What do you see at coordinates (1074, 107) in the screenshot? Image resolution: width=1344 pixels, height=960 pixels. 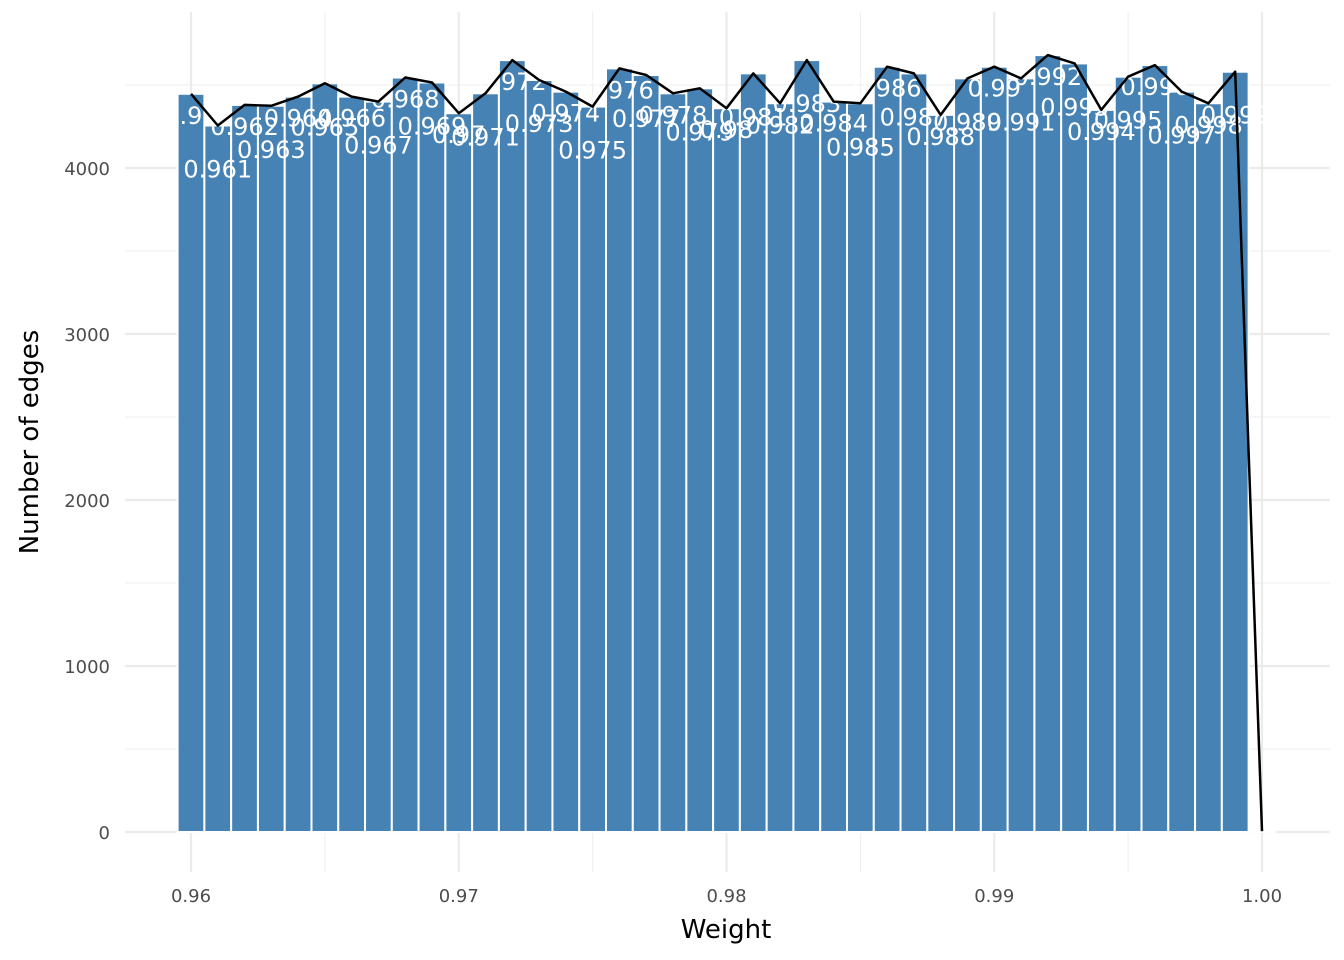 I see `bar-value-label: 0.993` at bounding box center [1074, 107].